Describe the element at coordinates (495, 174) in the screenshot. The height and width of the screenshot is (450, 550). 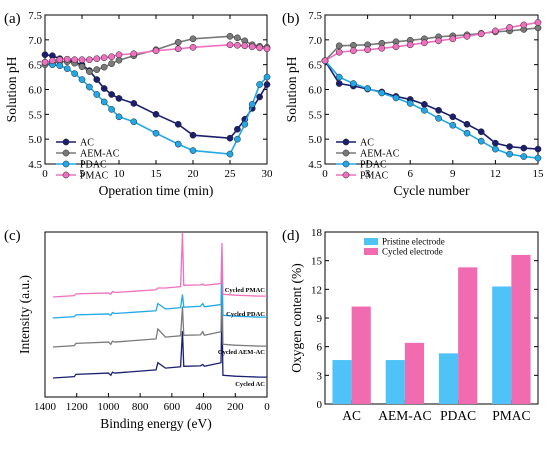
I see `x-tick-label: 12` at that location.